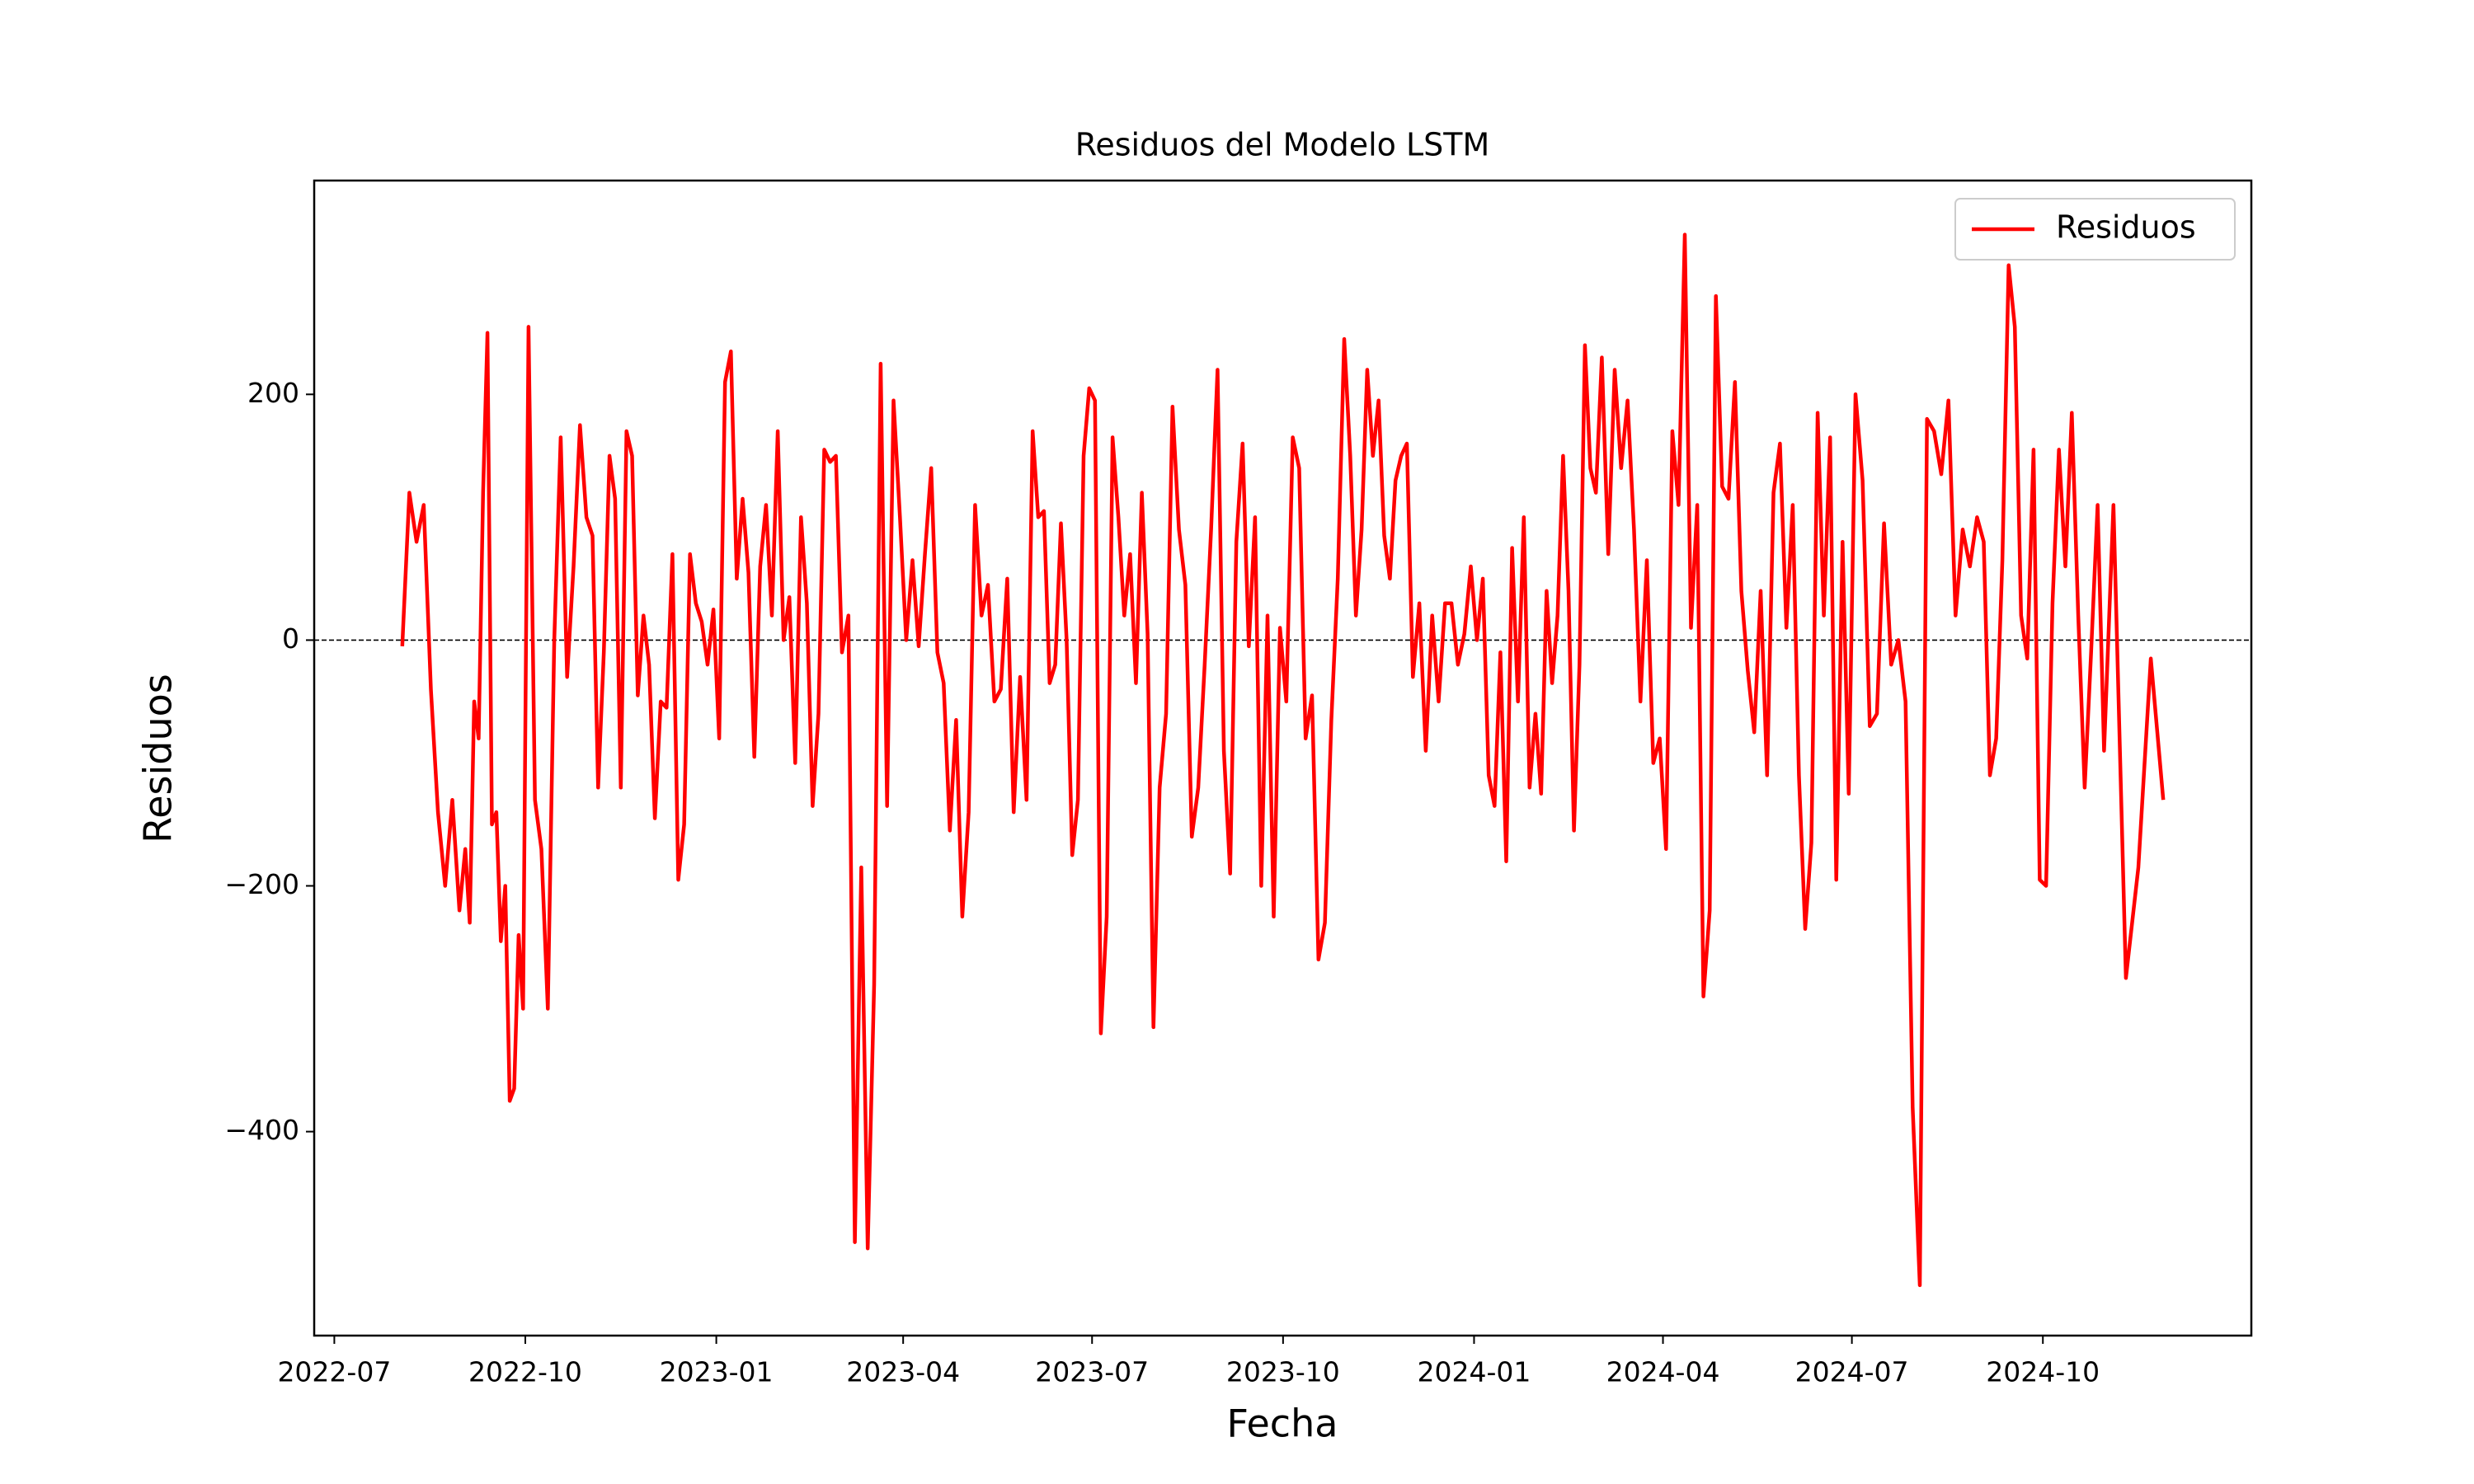 The image size is (2474, 1484). What do you see at coordinates (525, 1372) in the screenshot?
I see `x-tick-label: 2022-10` at bounding box center [525, 1372].